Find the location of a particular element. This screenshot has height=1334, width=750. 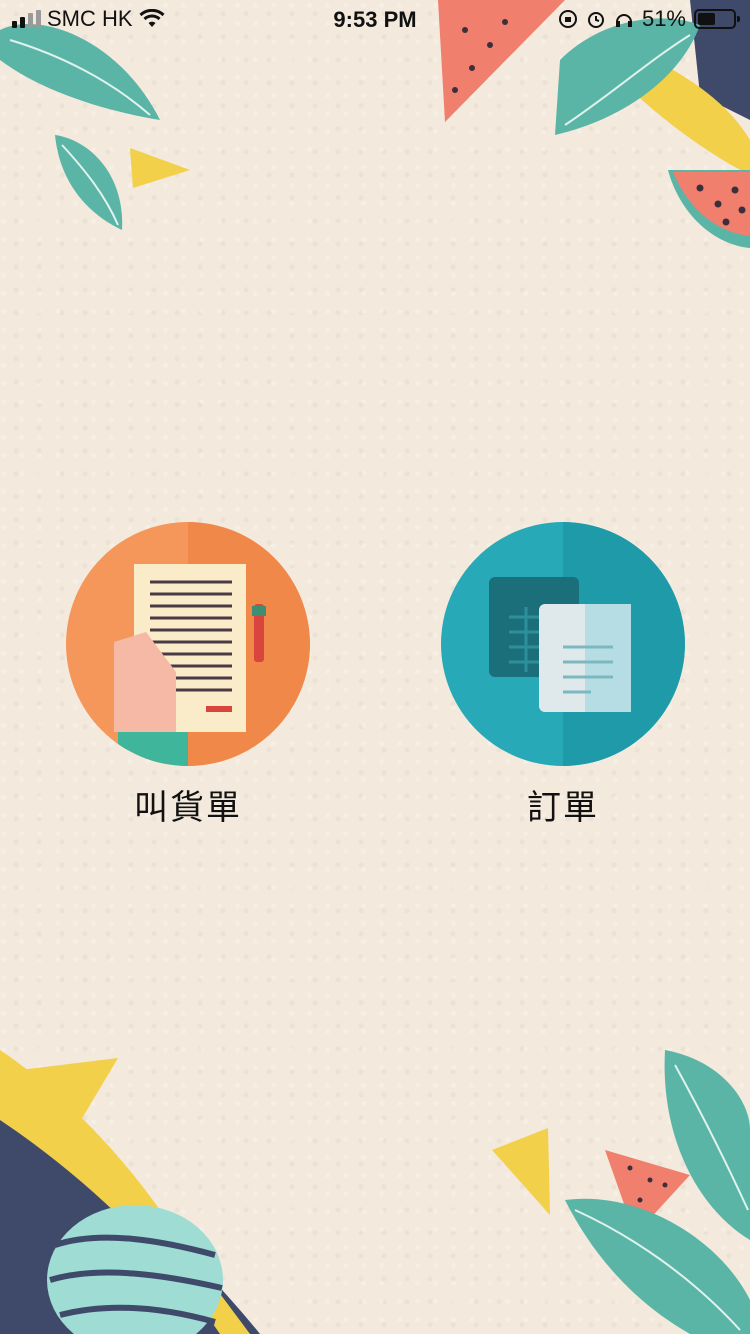

battery-level is located at coordinates (706, 19).